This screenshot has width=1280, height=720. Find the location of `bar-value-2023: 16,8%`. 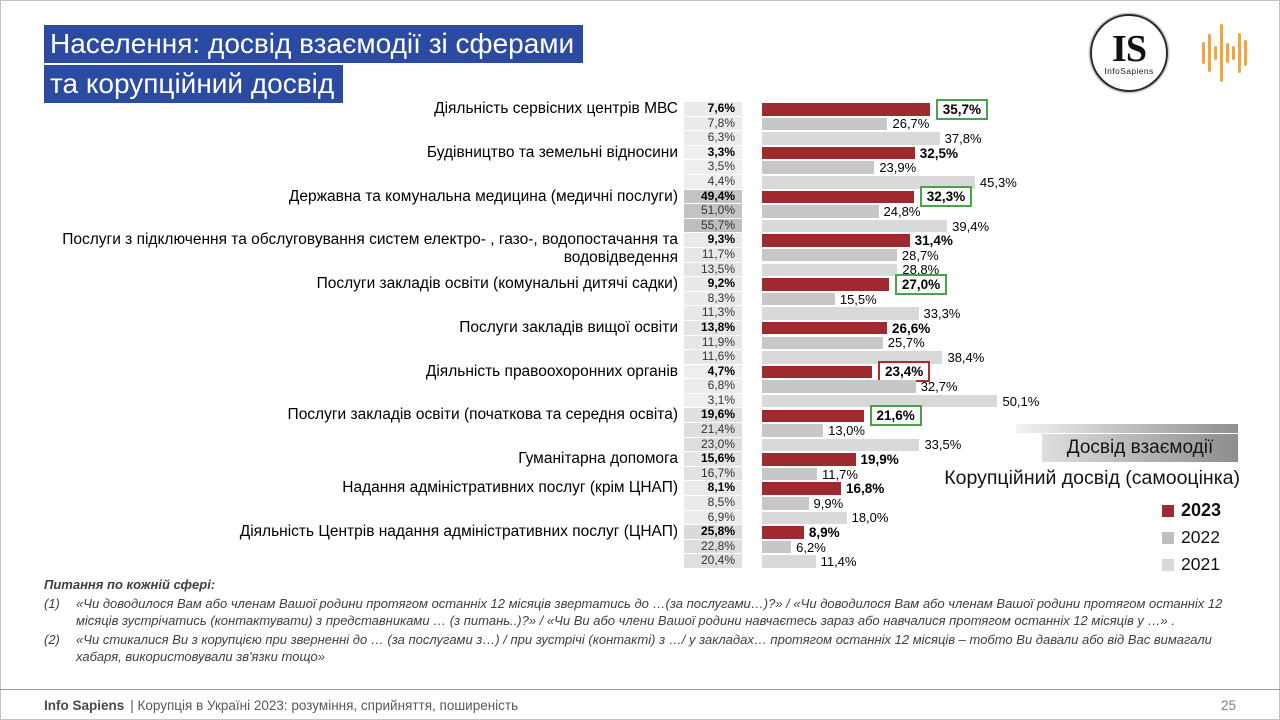

bar-value-2023: 16,8% is located at coordinates (865, 489).